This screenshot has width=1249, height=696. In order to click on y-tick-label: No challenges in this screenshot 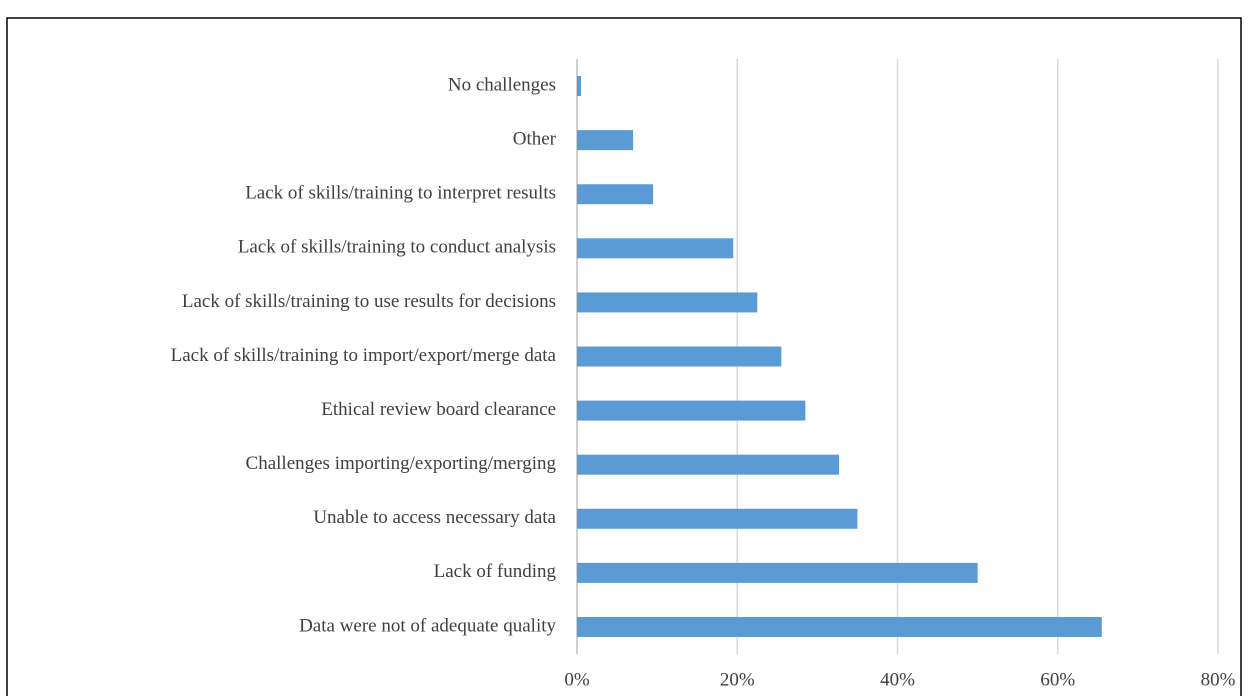, I will do `click(502, 84)`.